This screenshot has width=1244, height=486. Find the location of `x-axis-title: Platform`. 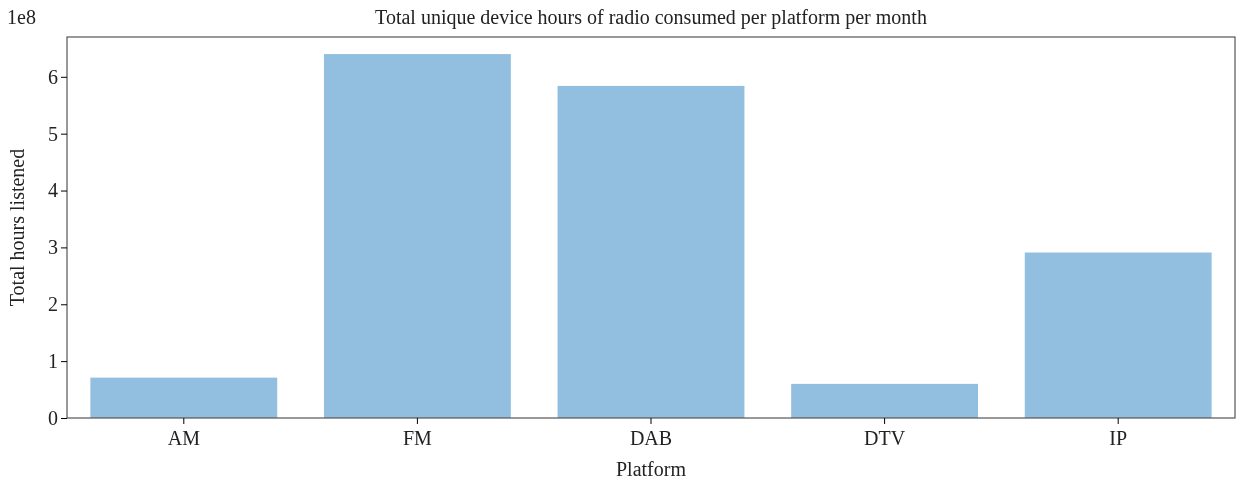

x-axis-title: Platform is located at coordinates (651, 469).